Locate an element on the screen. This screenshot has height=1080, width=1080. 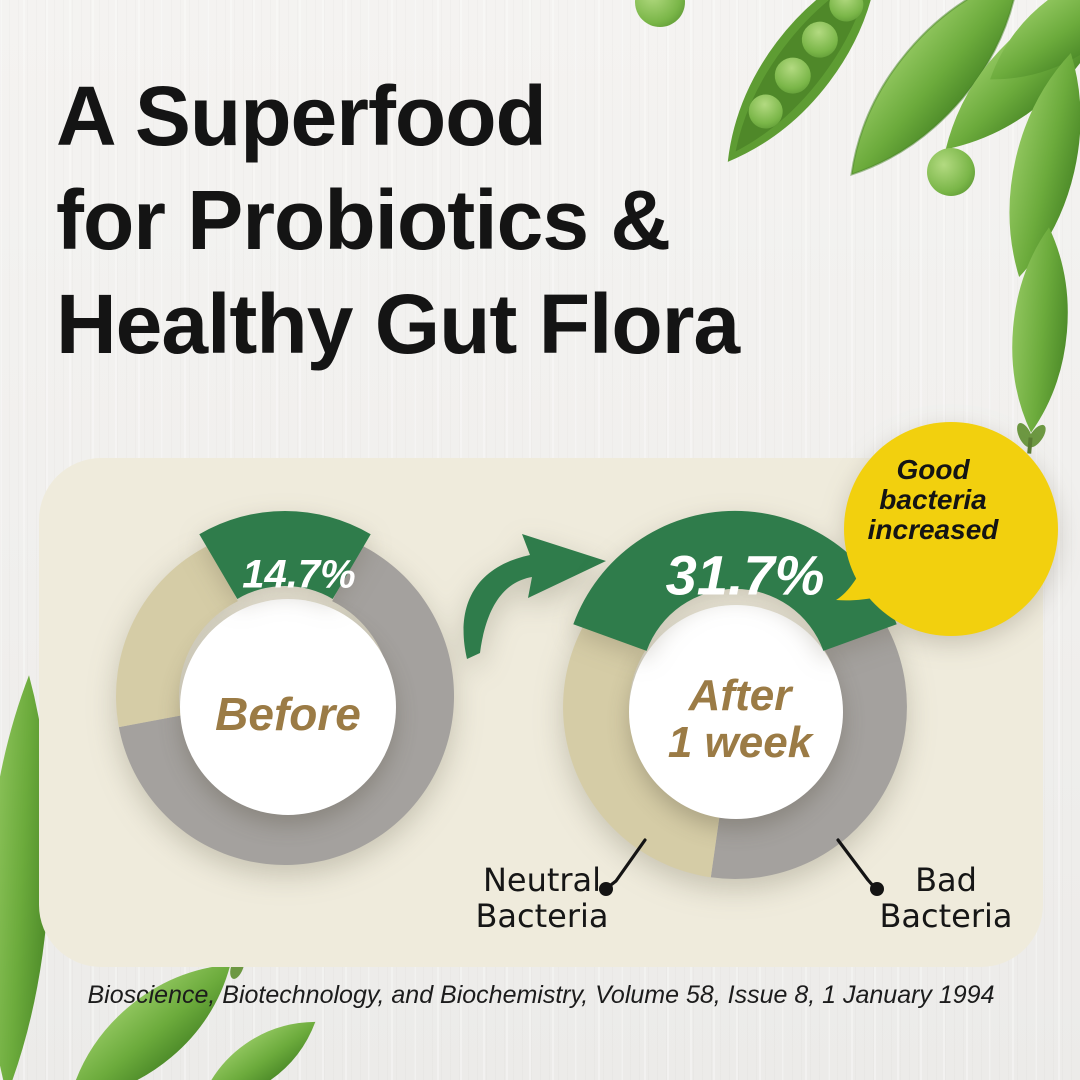
page-title-line-3: Healthy Gut Flora is located at coordinates (398, 324).